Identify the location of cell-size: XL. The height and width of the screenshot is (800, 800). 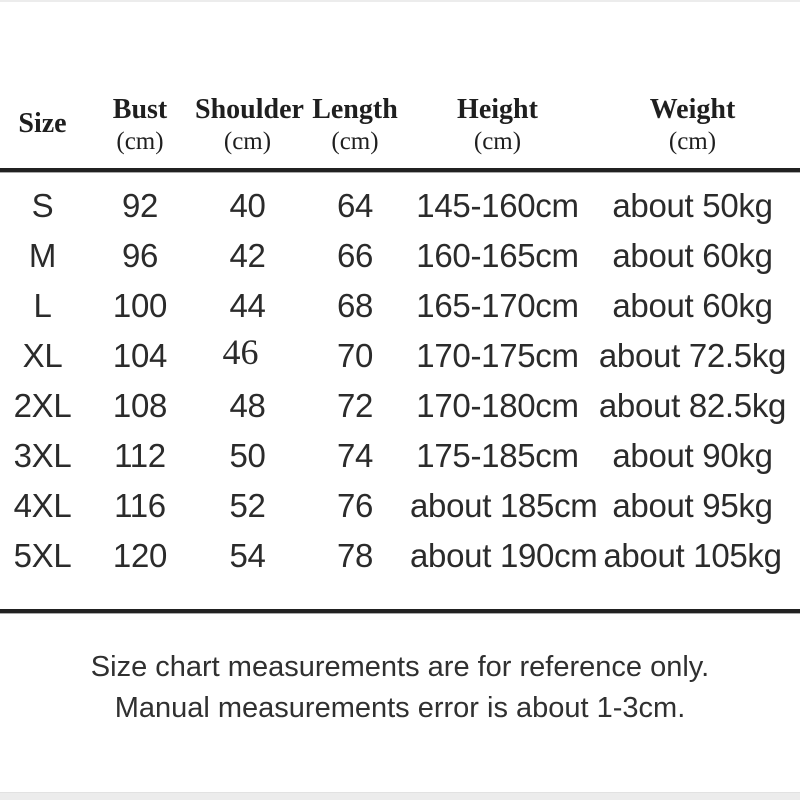
(42, 355).